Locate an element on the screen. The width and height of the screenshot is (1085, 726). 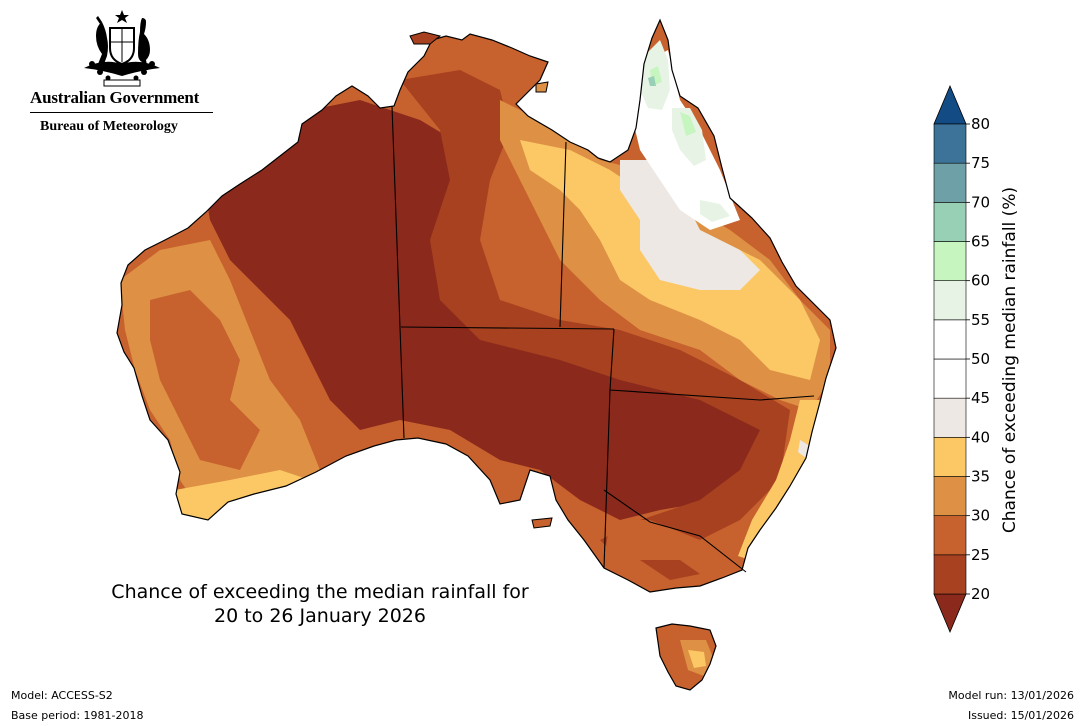
map-title-line-2: 20 to 26 January 2026 is located at coordinates (320, 616).